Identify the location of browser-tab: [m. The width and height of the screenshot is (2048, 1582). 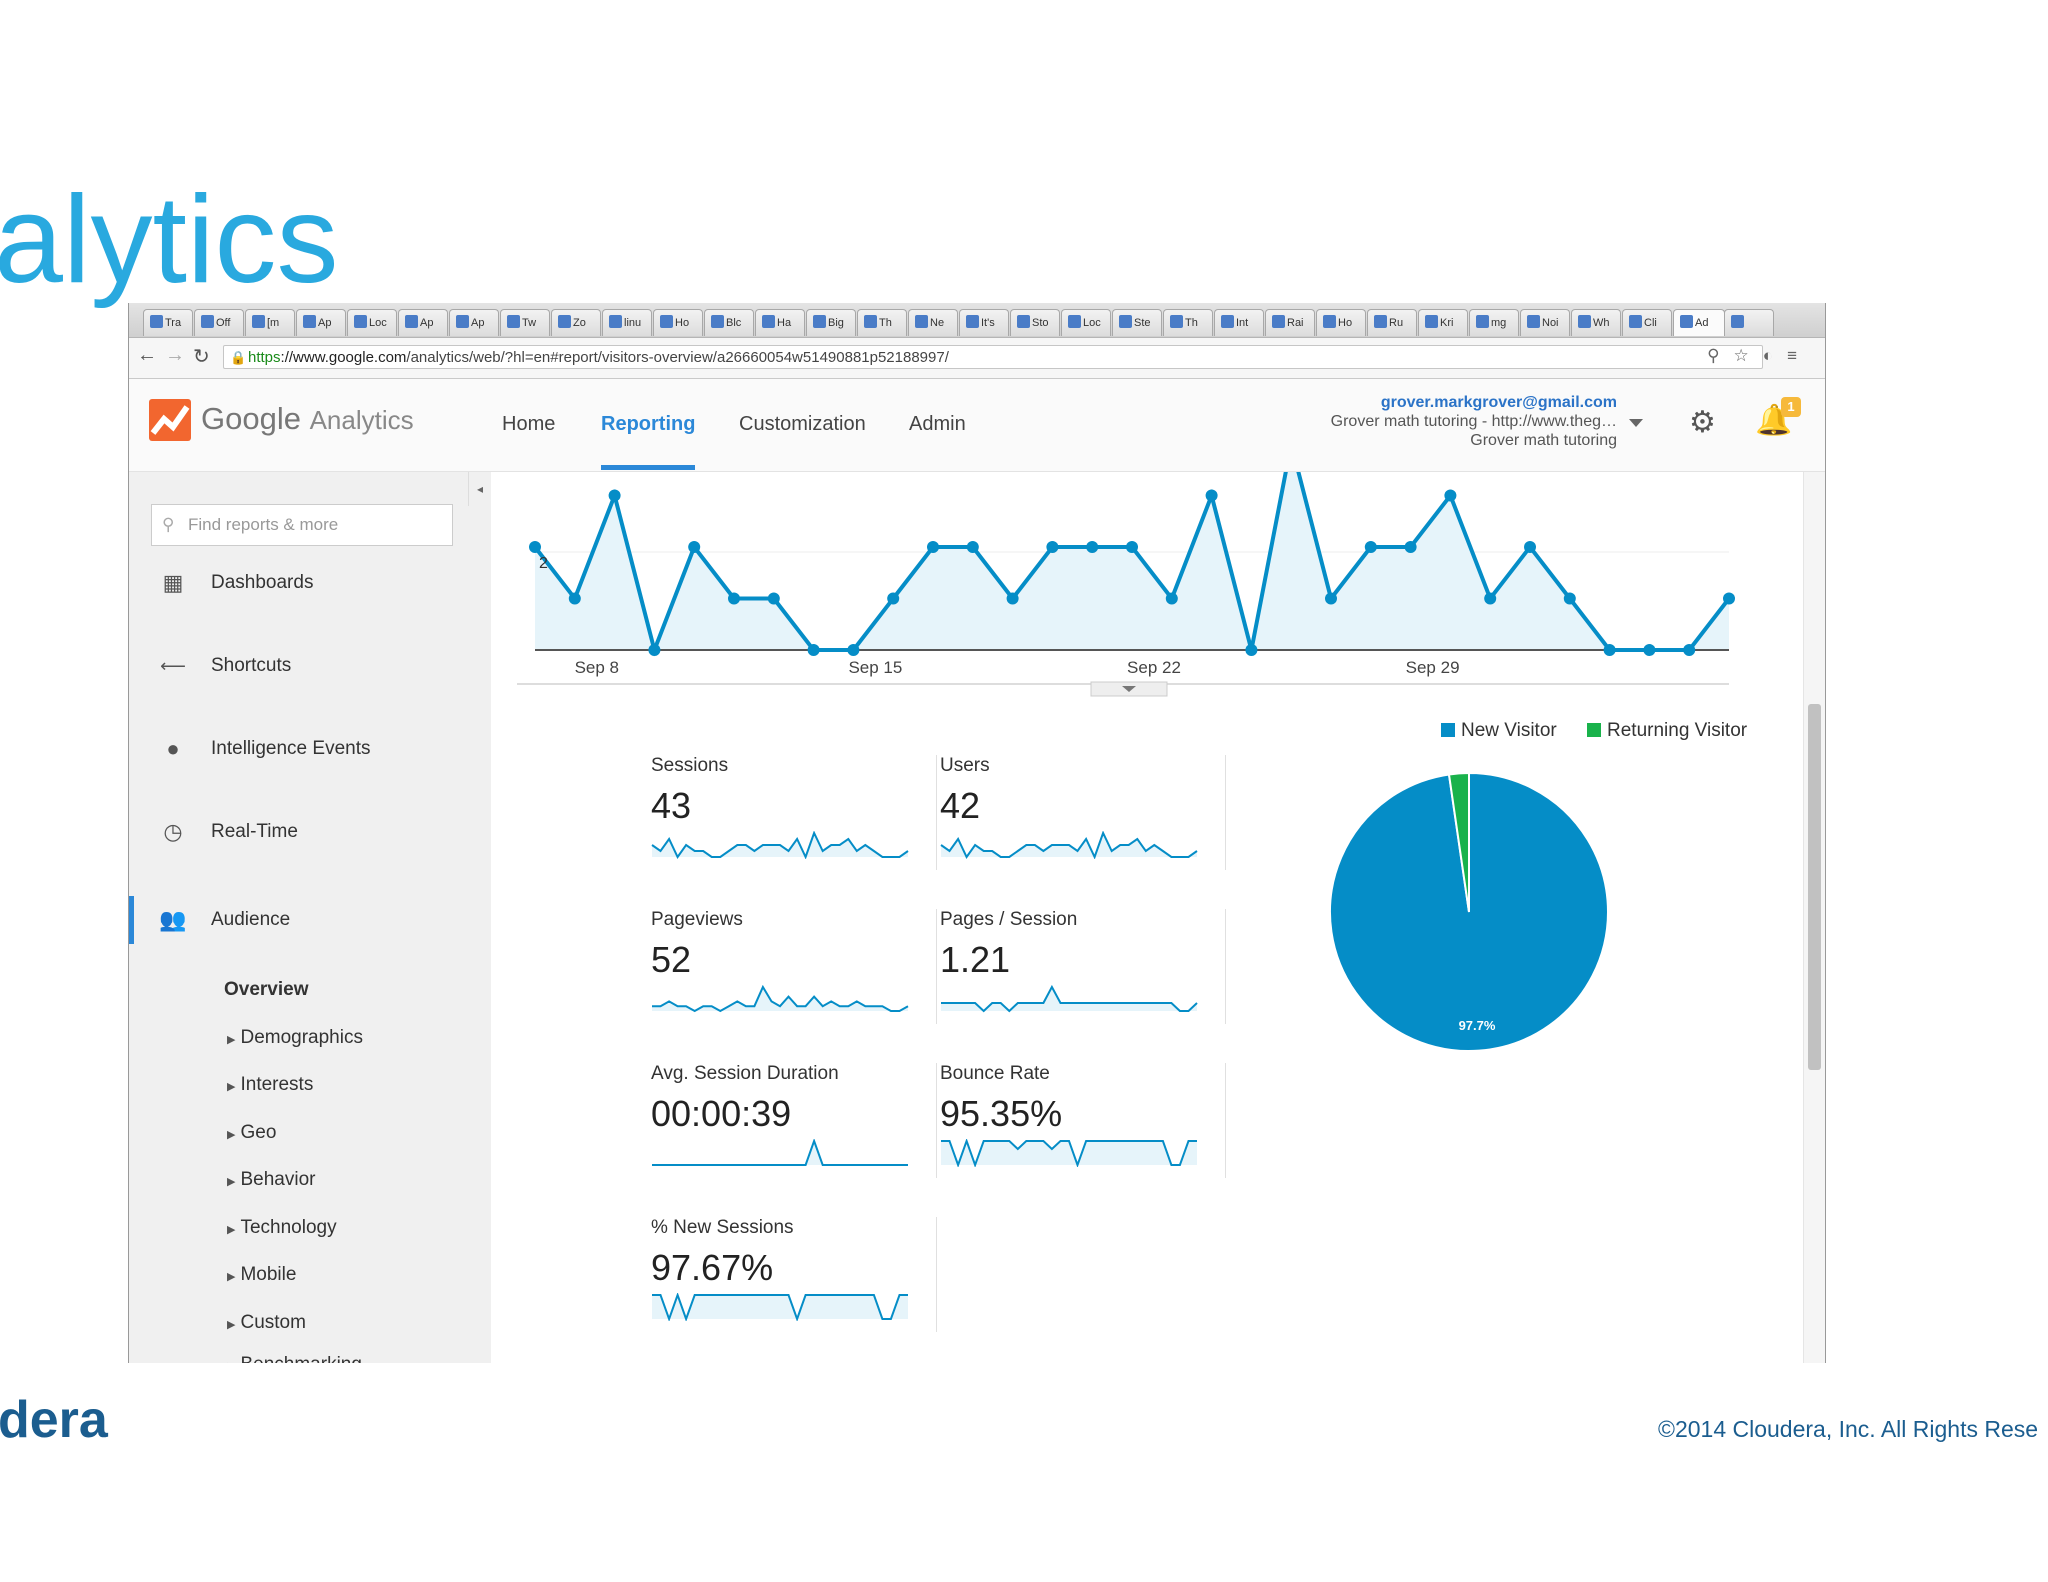
(270, 322).